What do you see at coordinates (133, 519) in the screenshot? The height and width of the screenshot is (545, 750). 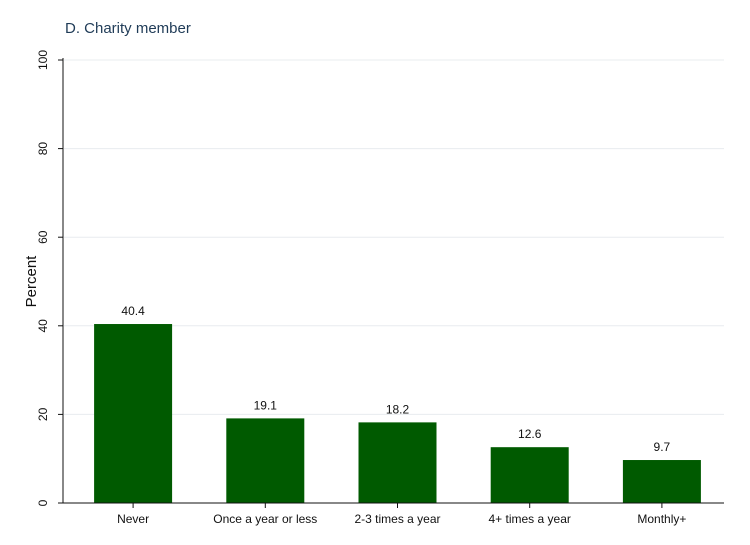 I see `x-tick-label: Never` at bounding box center [133, 519].